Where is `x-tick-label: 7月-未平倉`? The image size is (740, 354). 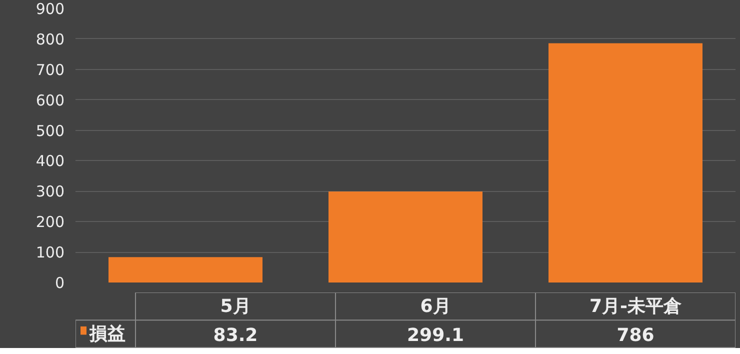 x-tick-label: 7月-未平倉 is located at coordinates (636, 306).